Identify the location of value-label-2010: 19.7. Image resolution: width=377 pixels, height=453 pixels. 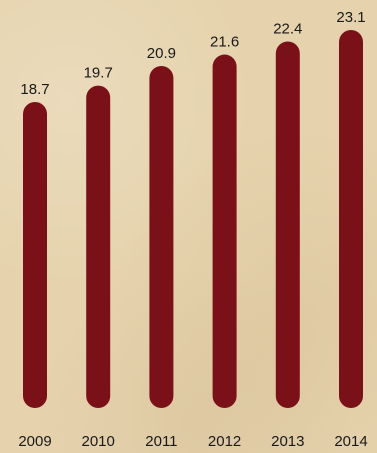
(98, 73).